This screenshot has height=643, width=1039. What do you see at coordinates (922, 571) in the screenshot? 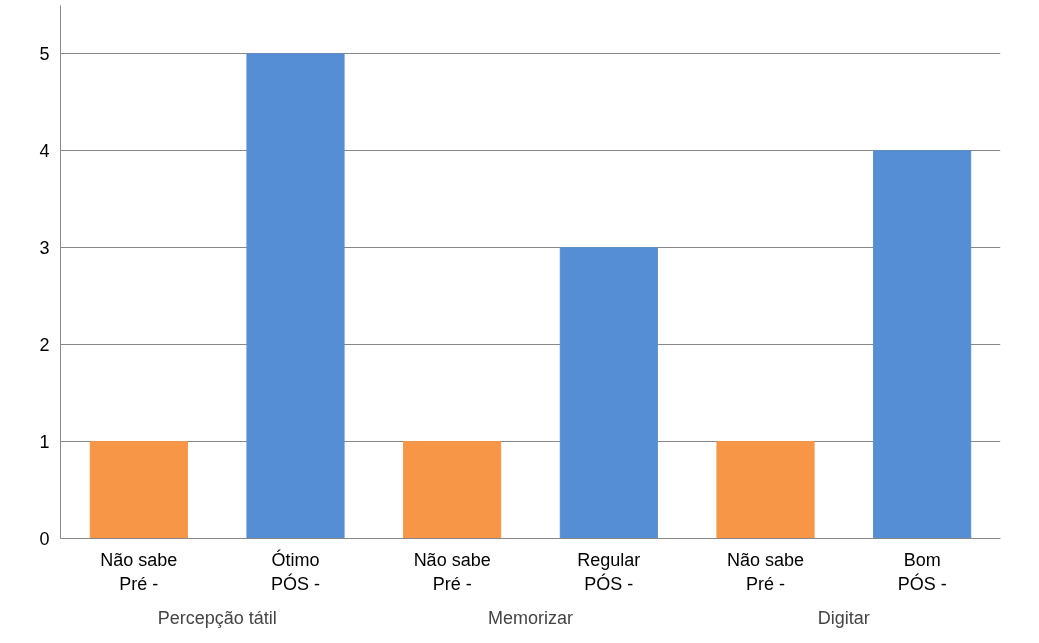
I see `x-tick-label: Bom PÓS -` at bounding box center [922, 571].